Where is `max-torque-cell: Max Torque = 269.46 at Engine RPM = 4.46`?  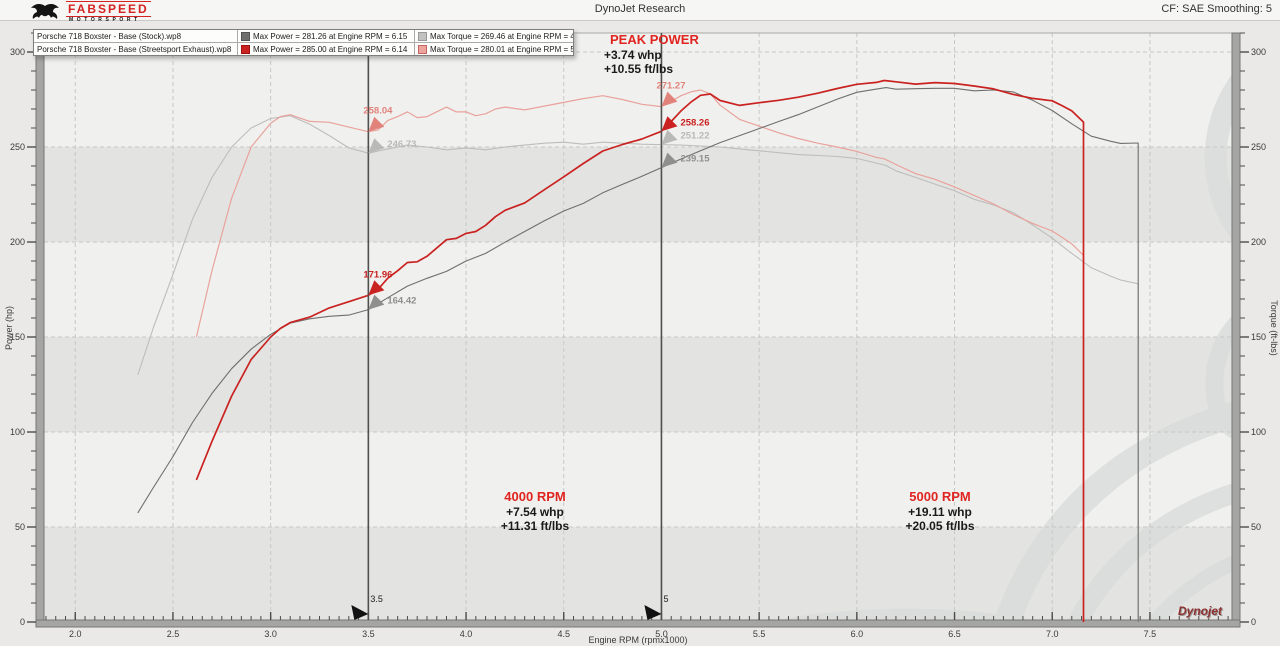
max-torque-cell: Max Torque = 269.46 at Engine RPM = 4.46 is located at coordinates (493, 36).